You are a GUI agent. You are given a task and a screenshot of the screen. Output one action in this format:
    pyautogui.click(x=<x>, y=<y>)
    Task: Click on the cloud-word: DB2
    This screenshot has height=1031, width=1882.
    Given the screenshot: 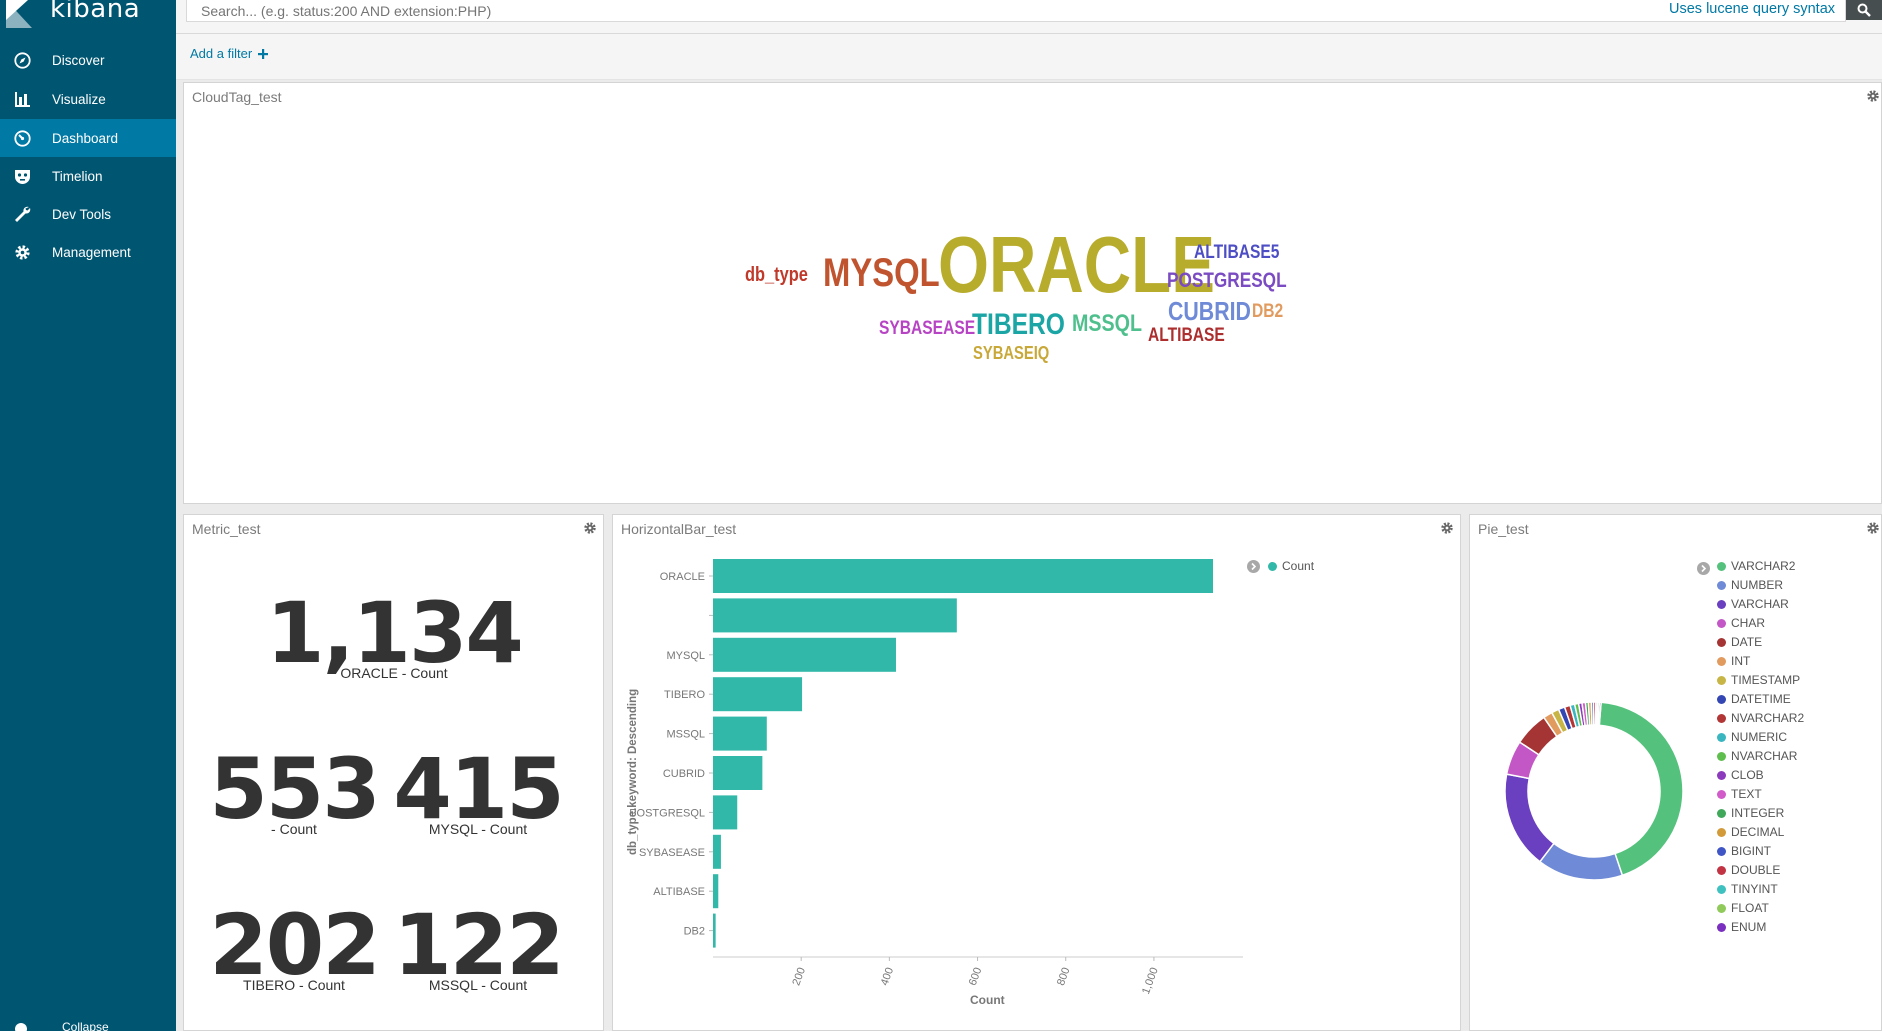 What is the action you would take?
    pyautogui.click(x=1268, y=311)
    